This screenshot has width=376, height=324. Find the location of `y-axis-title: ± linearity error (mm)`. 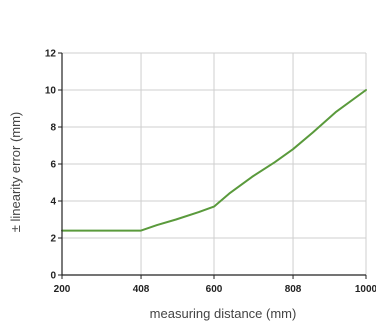

y-axis-title: ± linearity error (mm) is located at coordinates (15, 172).